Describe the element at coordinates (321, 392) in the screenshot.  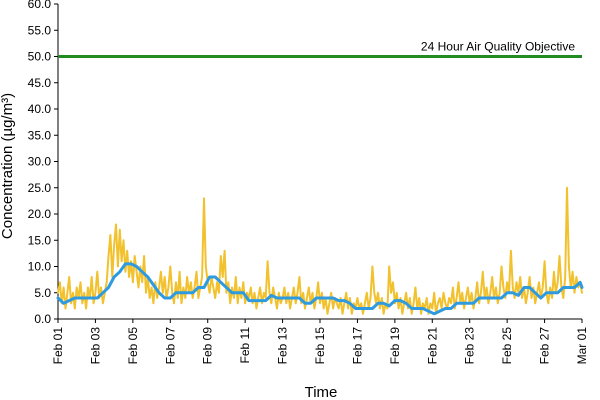
I see `x-axis-title: Time` at that location.